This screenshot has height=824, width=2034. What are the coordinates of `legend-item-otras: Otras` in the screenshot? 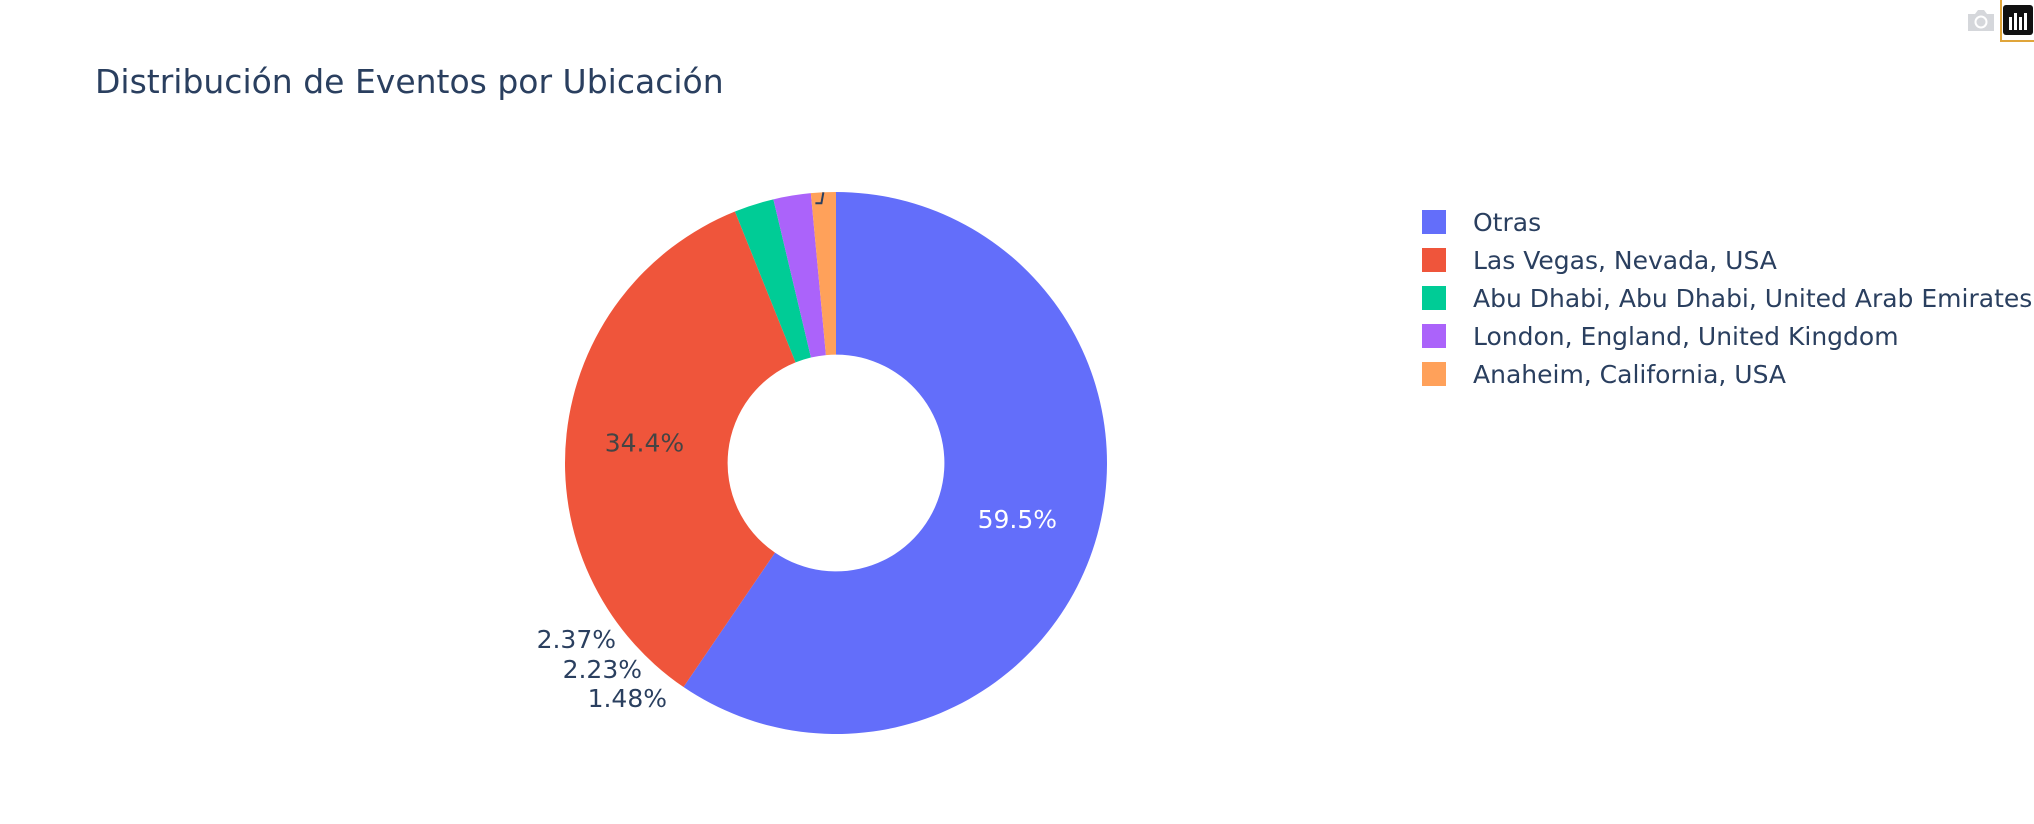 It's located at (1481, 222).